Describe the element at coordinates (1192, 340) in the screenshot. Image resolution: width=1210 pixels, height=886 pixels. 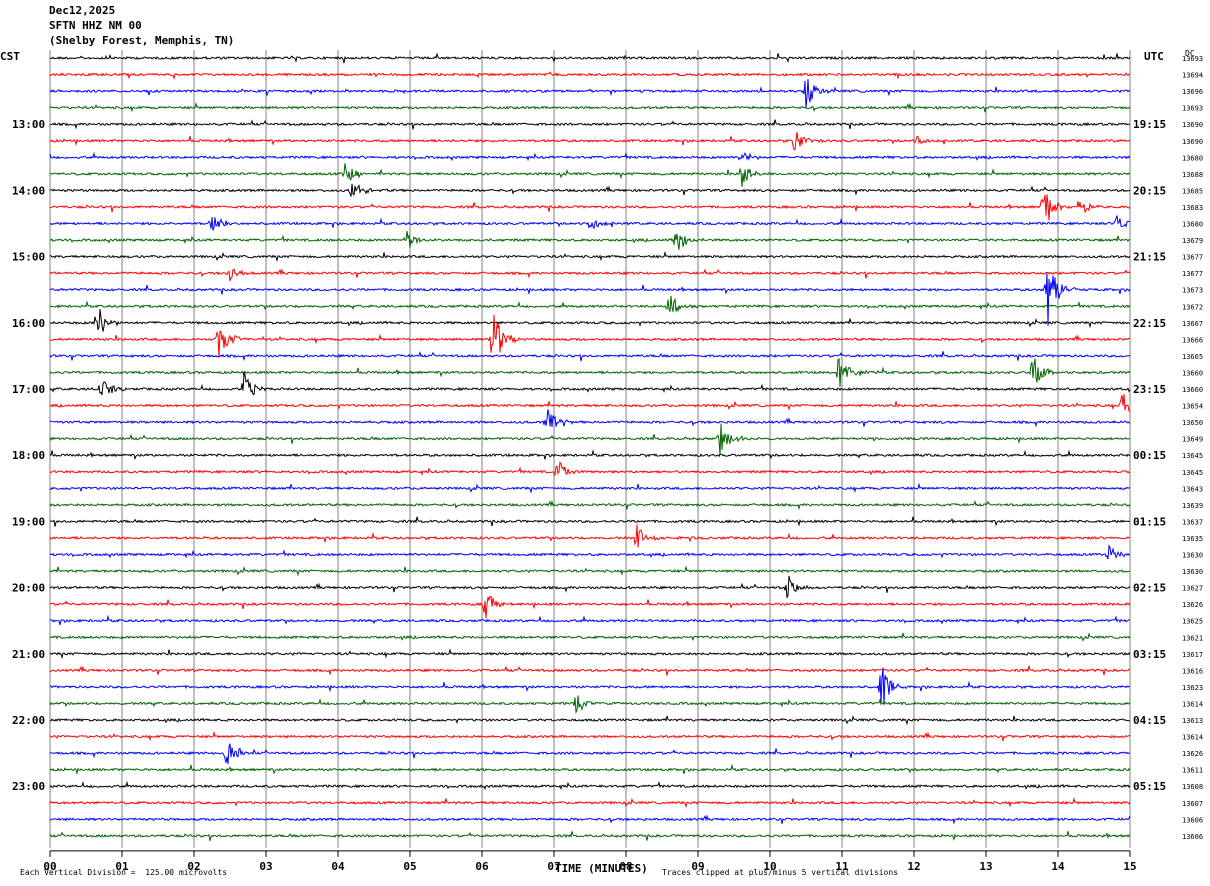
I see `dc-offset-label: 13666` at that location.